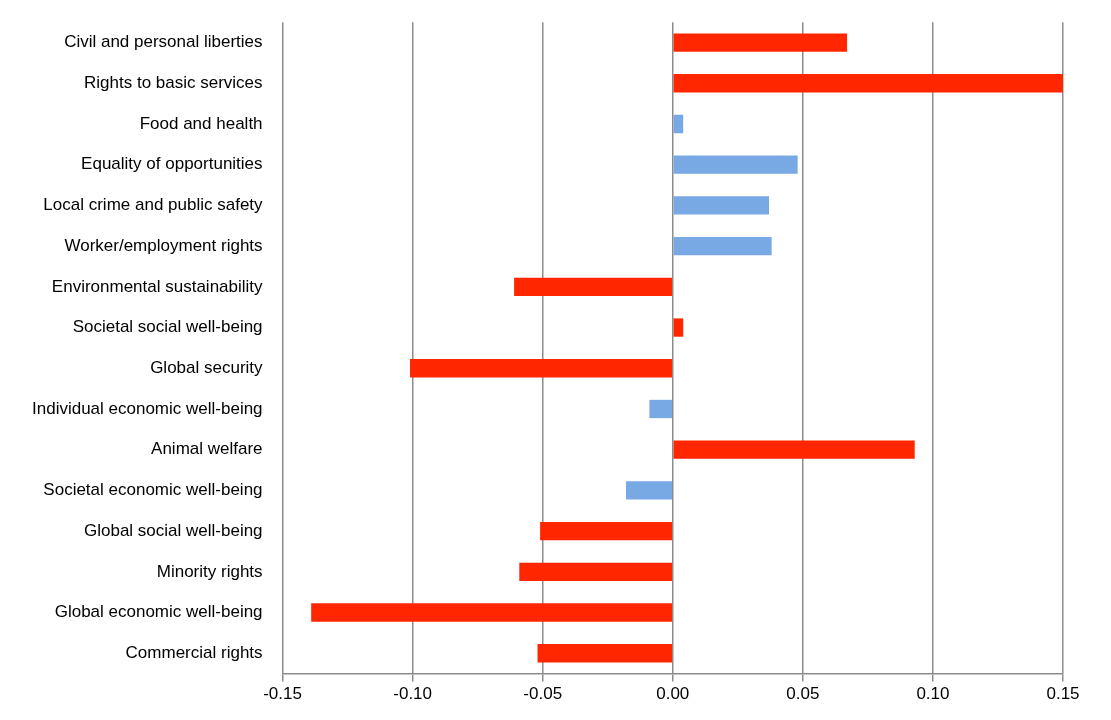 This screenshot has width=1111, height=720. Describe the element at coordinates (153, 490) in the screenshot. I see `y-tick-label: Societal economic well-being` at that location.